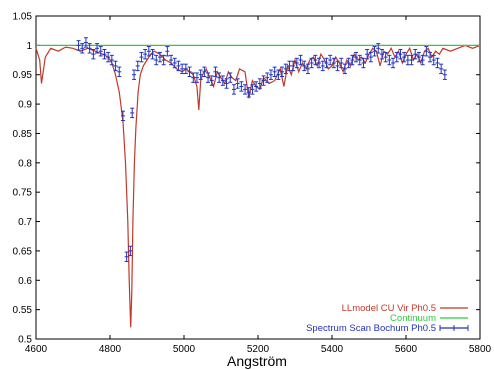 The width and height of the screenshot is (494, 370). Describe the element at coordinates (25, 281) in the screenshot. I see `y-tick-label: 0.6` at that location.